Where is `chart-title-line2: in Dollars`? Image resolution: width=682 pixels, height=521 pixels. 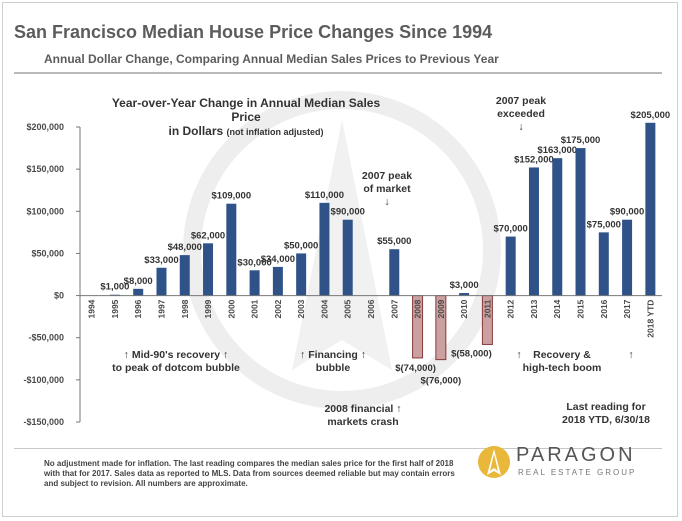 chart-title-line2: in Dollars is located at coordinates (196, 131).